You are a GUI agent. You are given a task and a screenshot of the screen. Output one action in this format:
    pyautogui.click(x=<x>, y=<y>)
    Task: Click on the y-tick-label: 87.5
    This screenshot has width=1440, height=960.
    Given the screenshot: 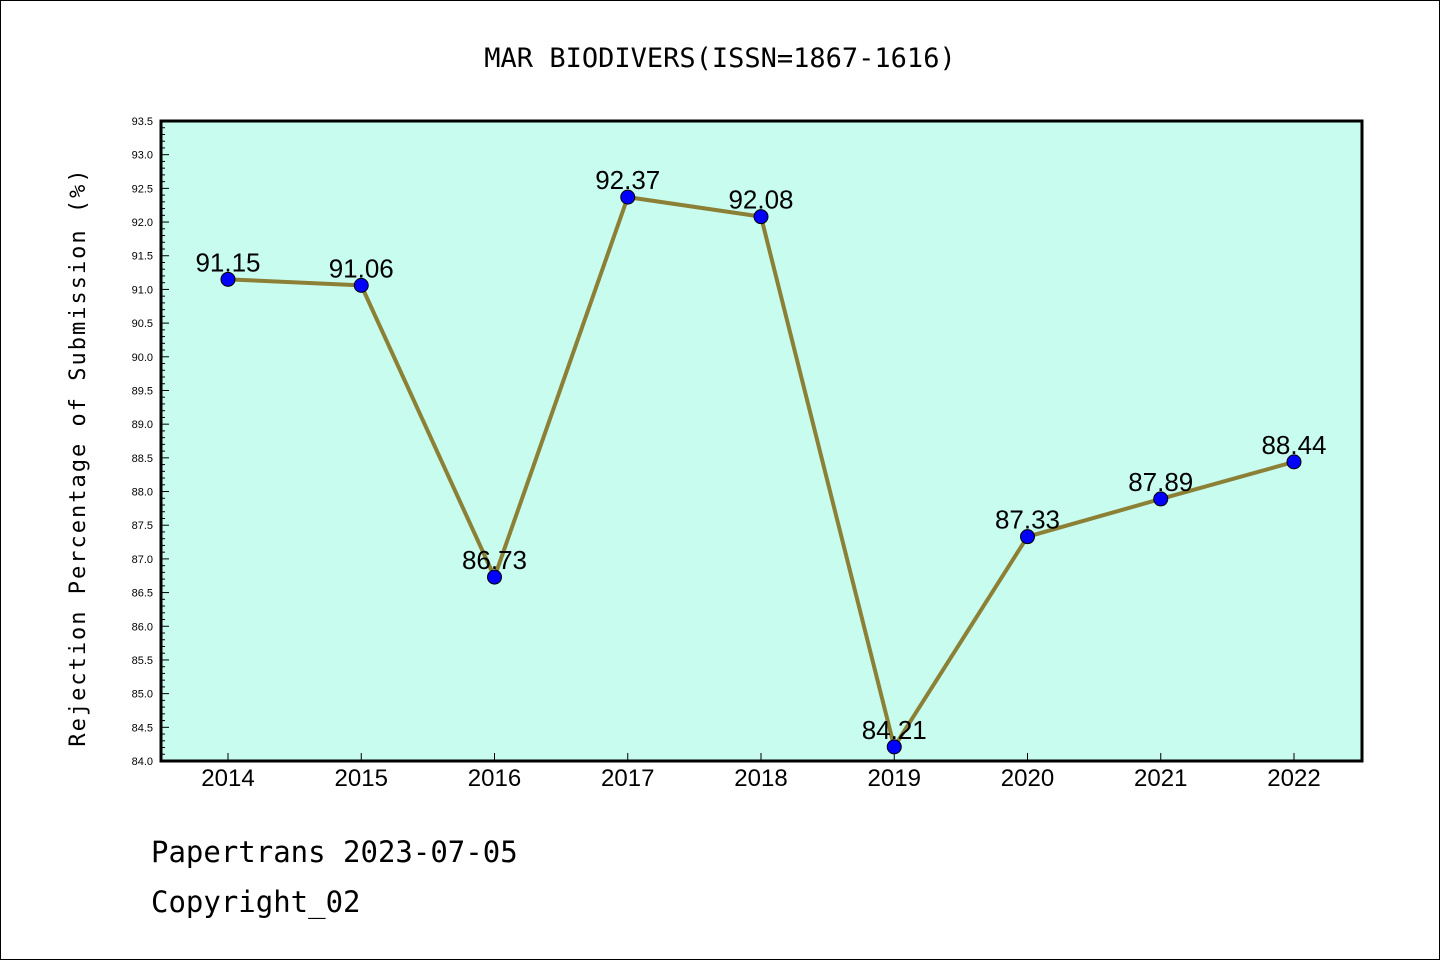 What is the action you would take?
    pyautogui.click(x=142, y=526)
    